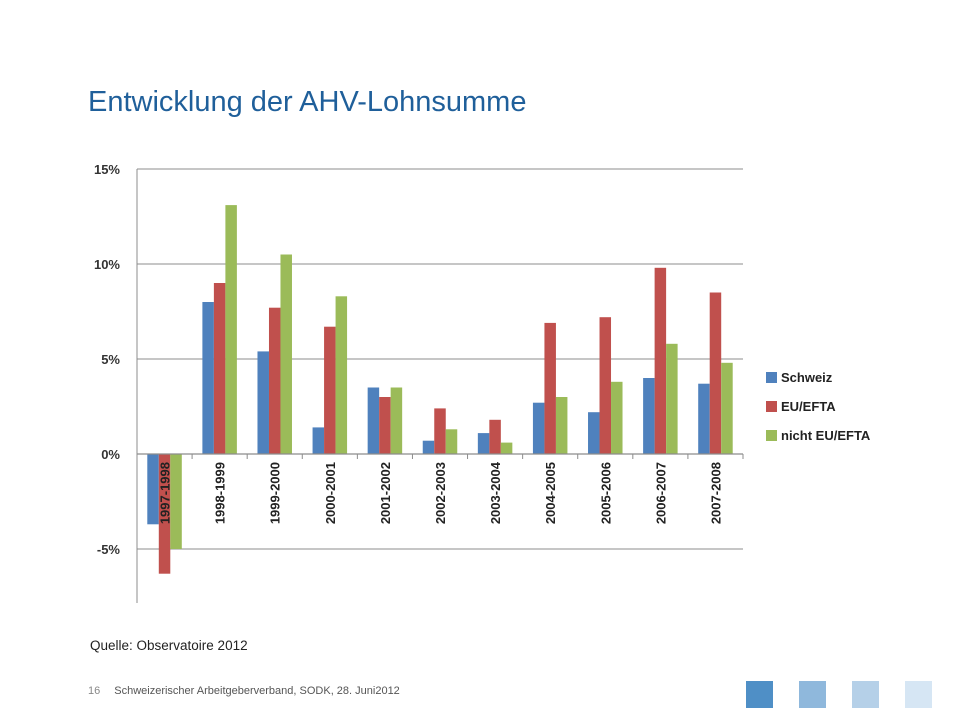 The height and width of the screenshot is (720, 960). Describe the element at coordinates (107, 169) in the screenshot. I see `y-tick-label: 15%` at that location.